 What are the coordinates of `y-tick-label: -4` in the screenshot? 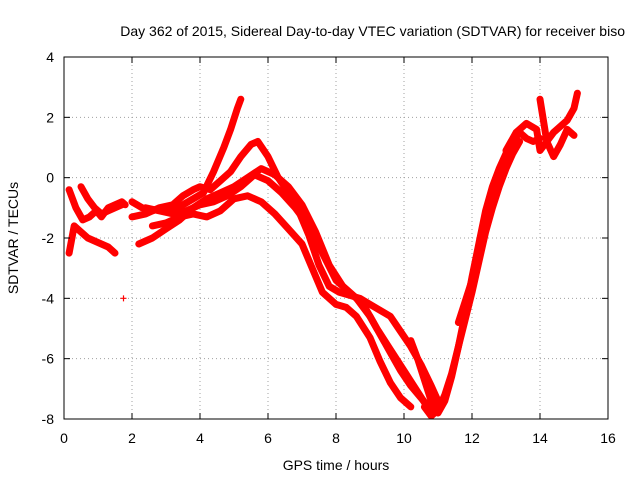 It's located at (48, 298).